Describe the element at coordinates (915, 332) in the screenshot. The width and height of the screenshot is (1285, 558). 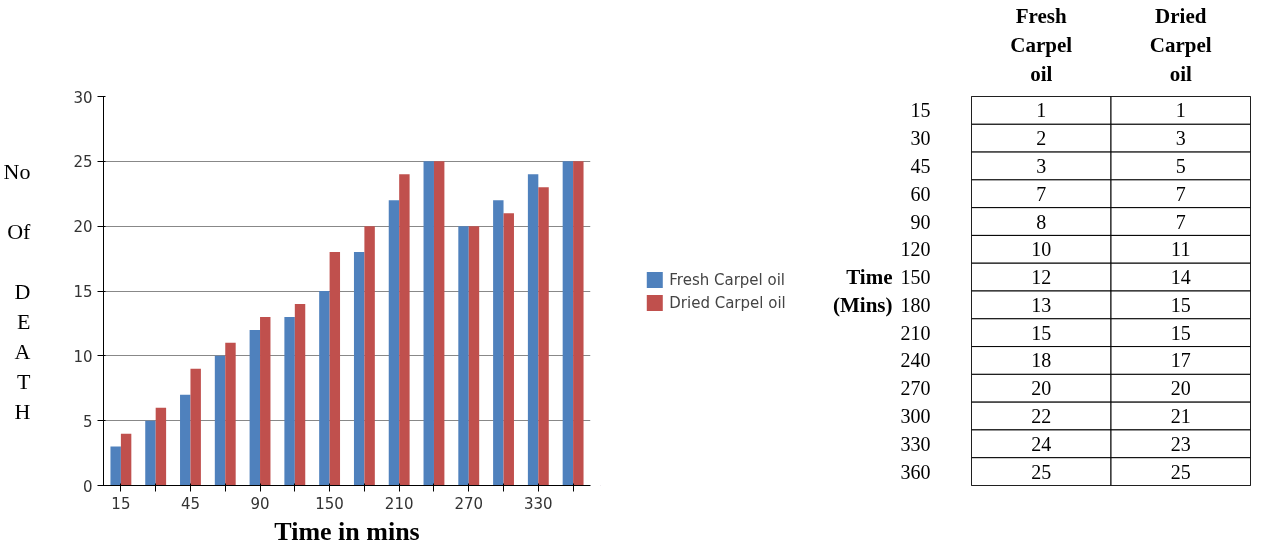
I see `y-tick-label: 210` at that location.